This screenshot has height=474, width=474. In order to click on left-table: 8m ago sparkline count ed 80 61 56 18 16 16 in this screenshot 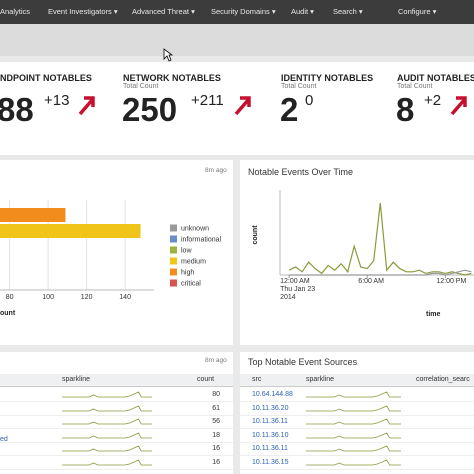, I will do `click(116, 413)`.